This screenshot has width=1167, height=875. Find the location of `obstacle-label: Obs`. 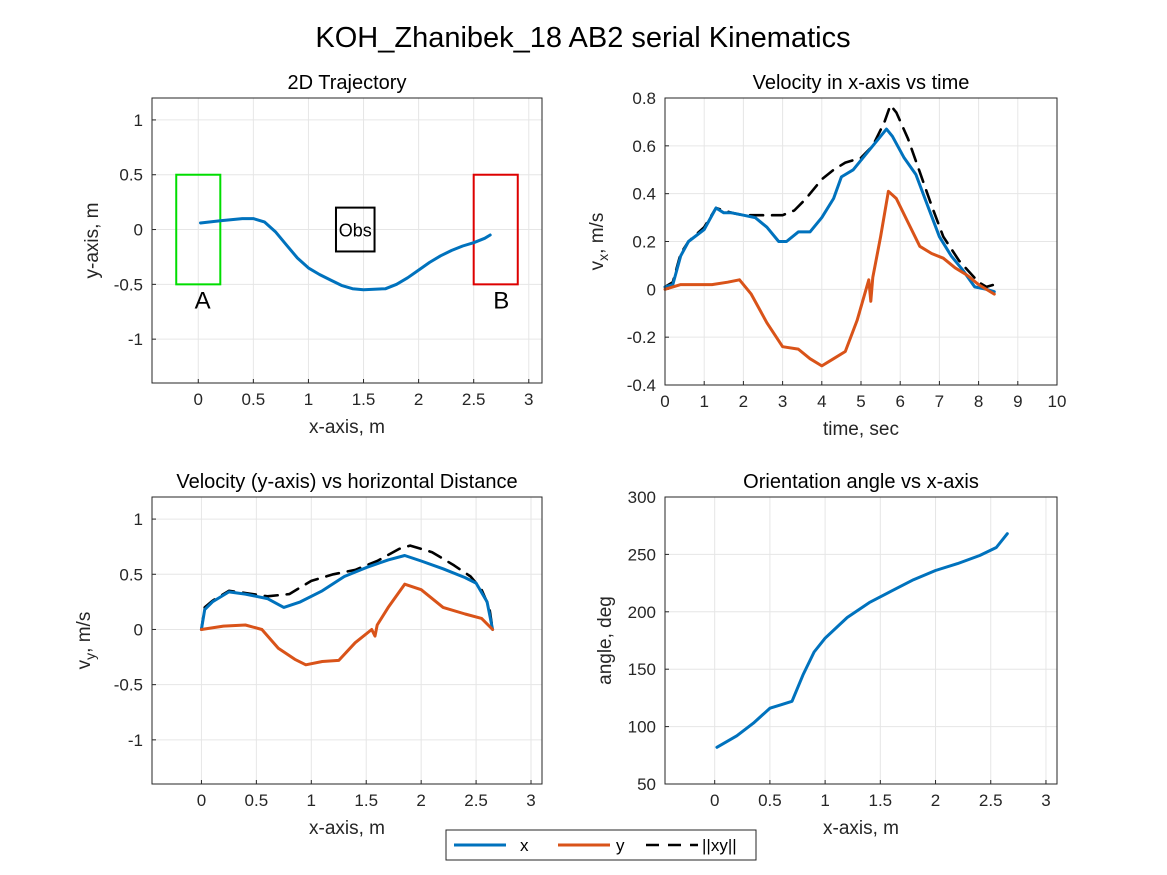

obstacle-label: Obs is located at coordinates (355, 231).